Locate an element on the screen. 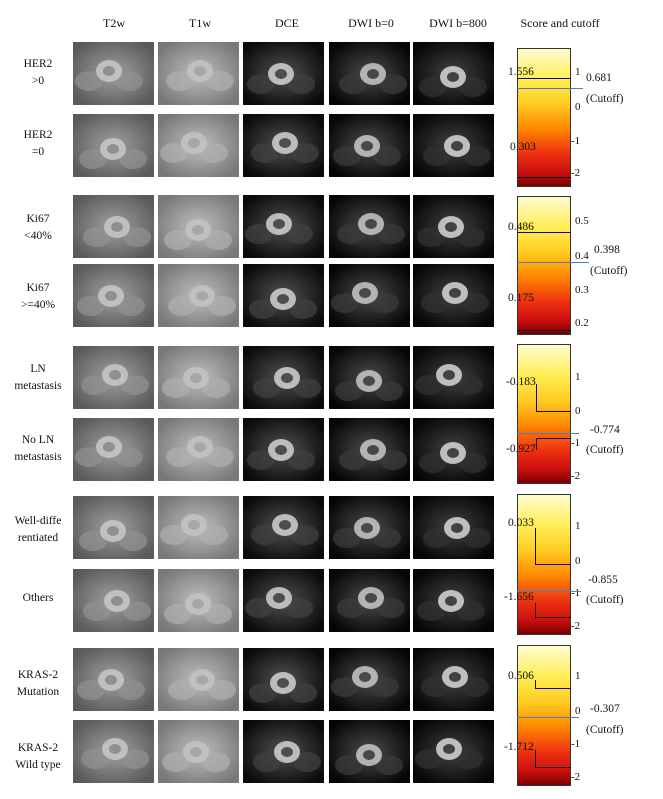 The width and height of the screenshot is (663, 799). header-dwi-b800: DWI b=800 is located at coordinates (458, 23).